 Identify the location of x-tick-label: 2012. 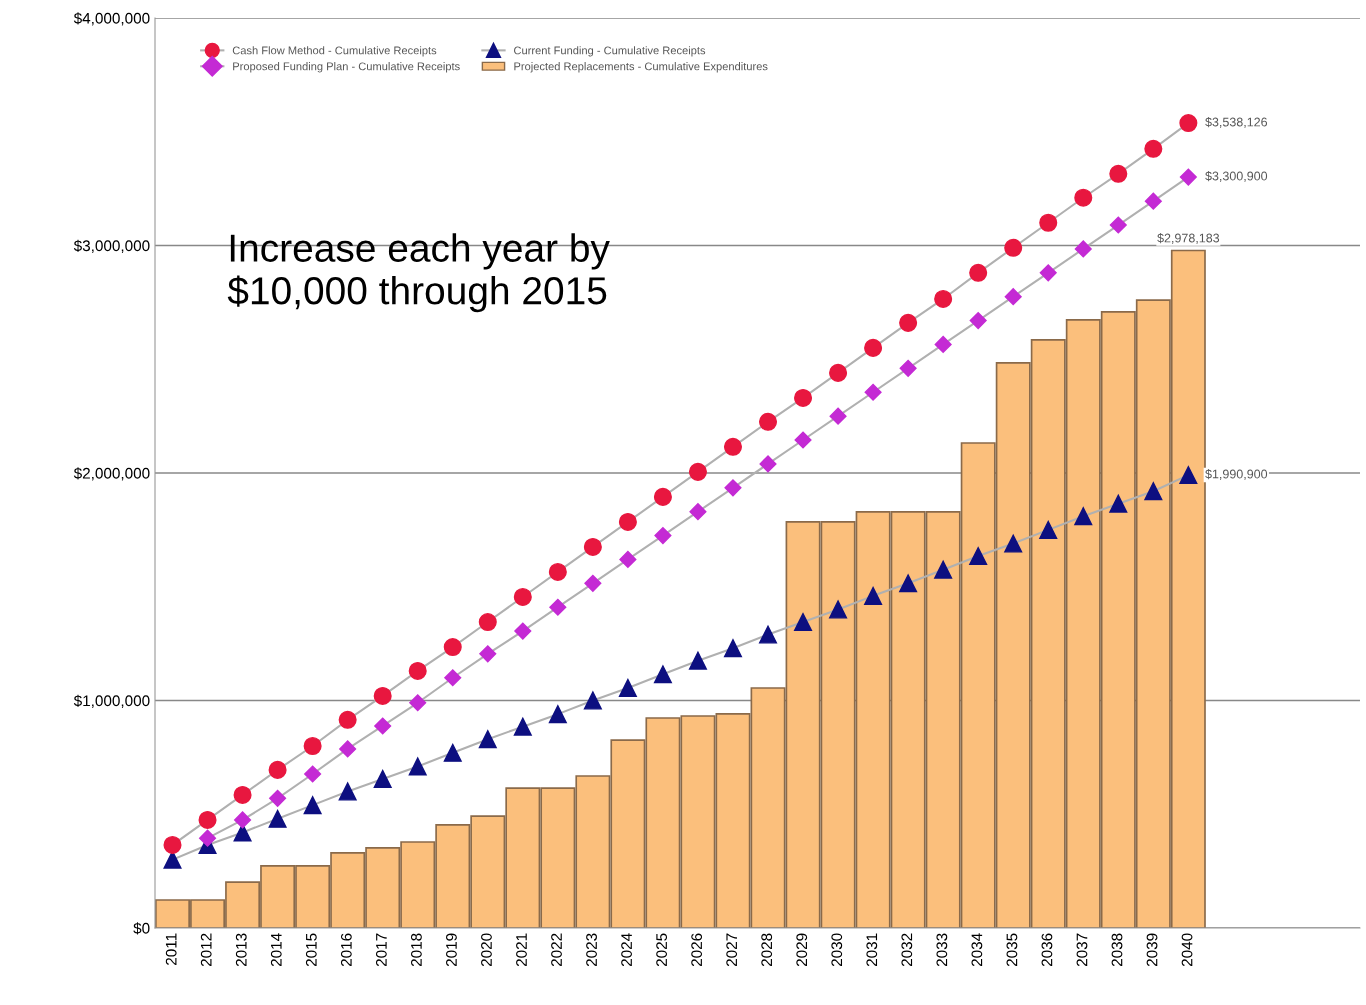
(206, 950).